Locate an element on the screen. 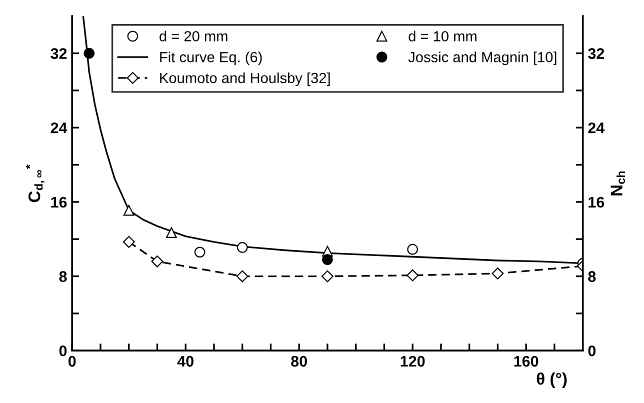 The image size is (644, 403). y2-tick-label: 16 is located at coordinates (596, 202).